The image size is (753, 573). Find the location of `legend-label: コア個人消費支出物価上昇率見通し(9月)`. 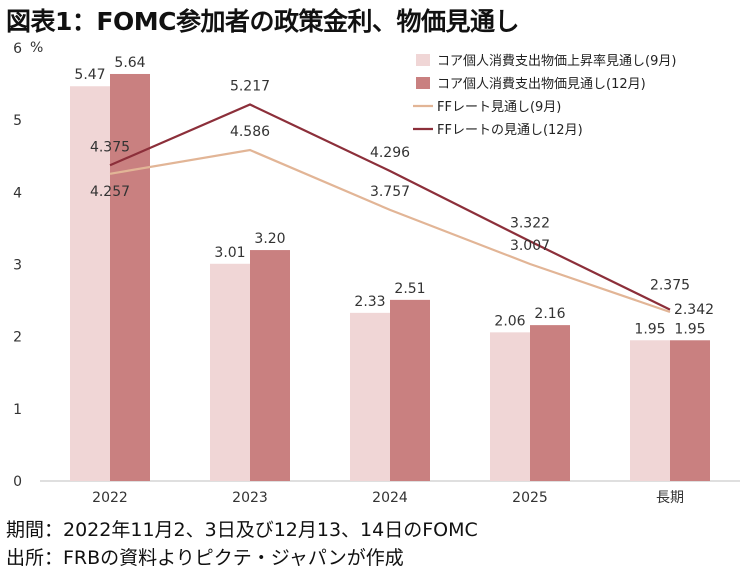

legend-label: コア個人消費支出物価上昇率見通し(9月) is located at coordinates (556, 61).